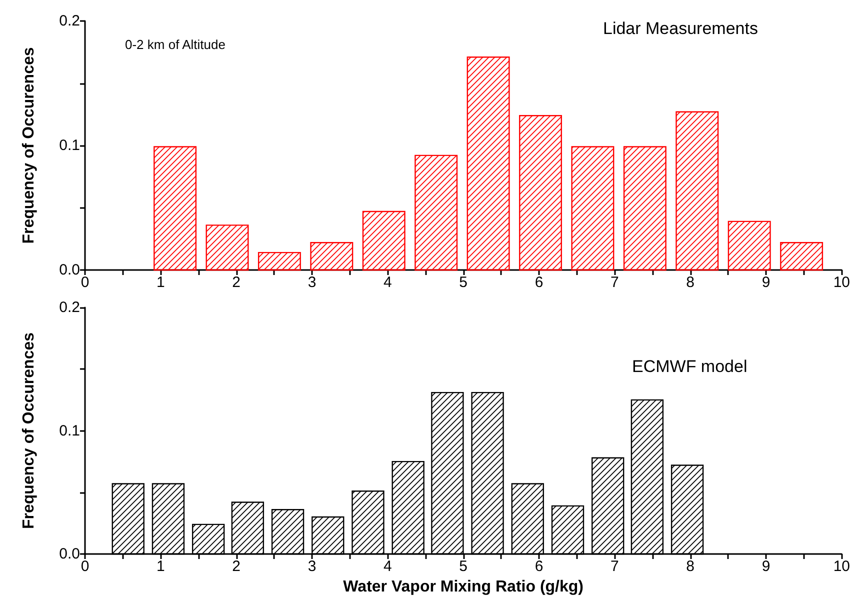 Image resolution: width=853 pixels, height=607 pixels. Describe the element at coordinates (175, 44) in the screenshot. I see `annotation: 0-2 km of Altitude` at that location.